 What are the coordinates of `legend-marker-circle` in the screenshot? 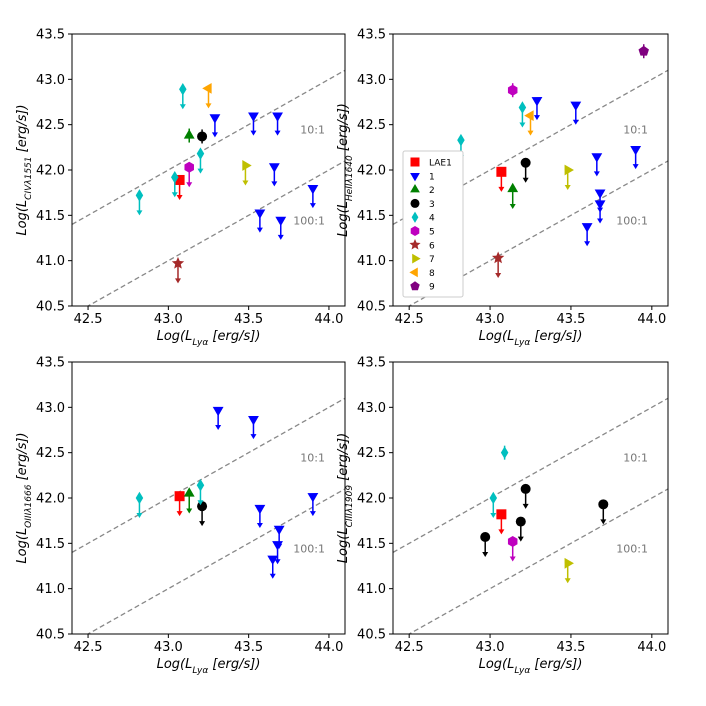 It's located at (415, 203).